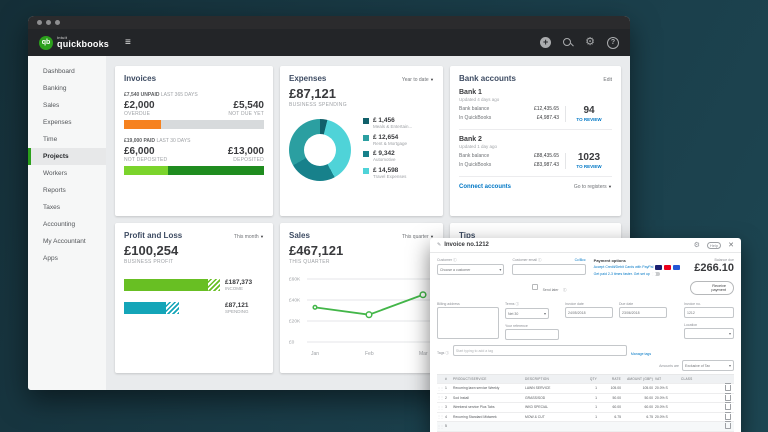 The image size is (768, 432). What do you see at coordinates (55, 88) in the screenshot?
I see `sidebar-item-banking: Banking` at bounding box center [55, 88].